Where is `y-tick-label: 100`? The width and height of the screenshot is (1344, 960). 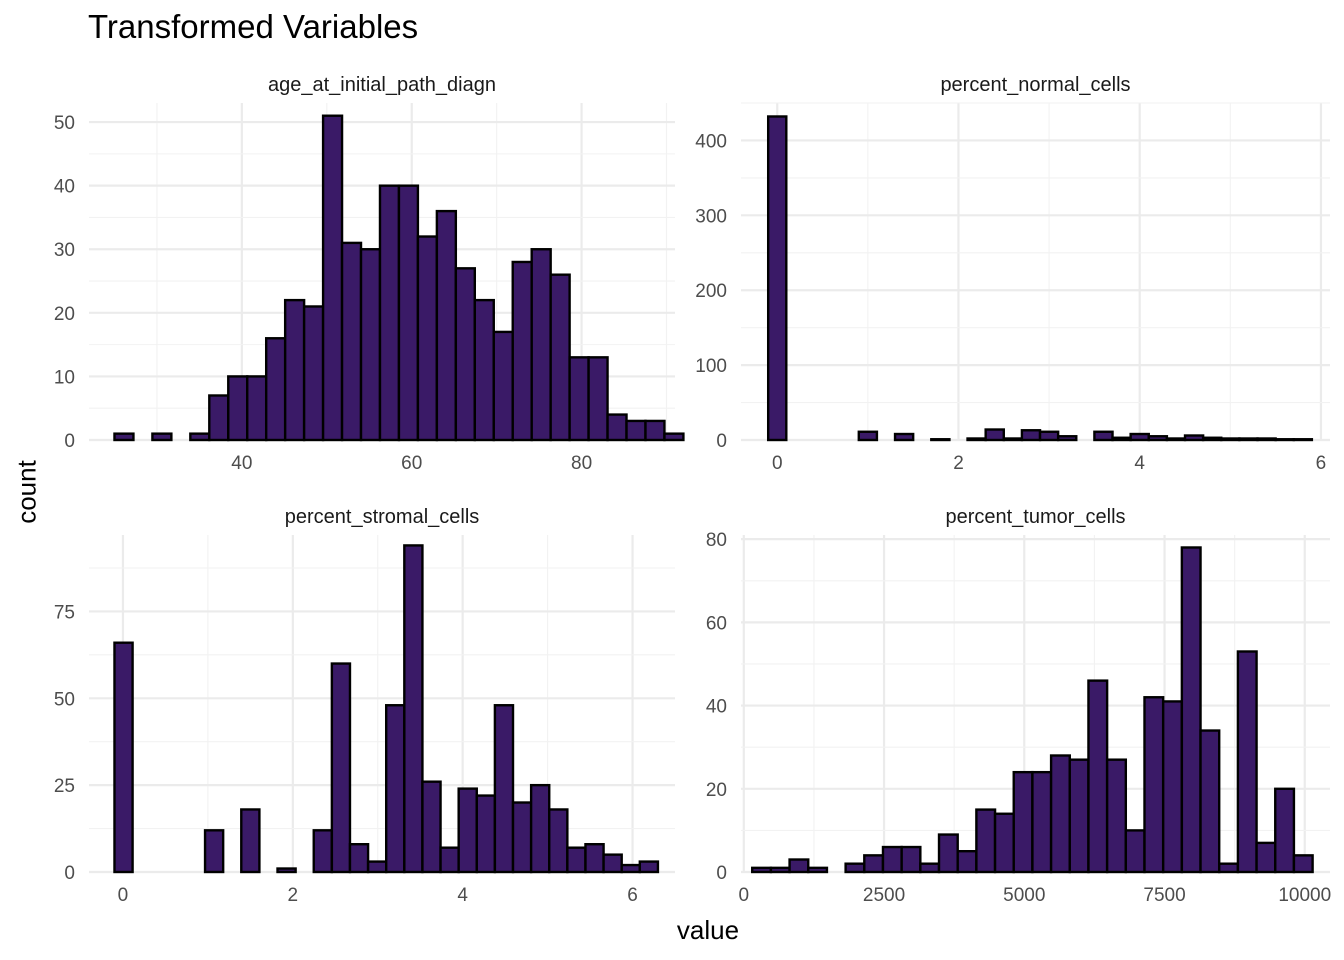
y-tick-label: 100 is located at coordinates (711, 366).